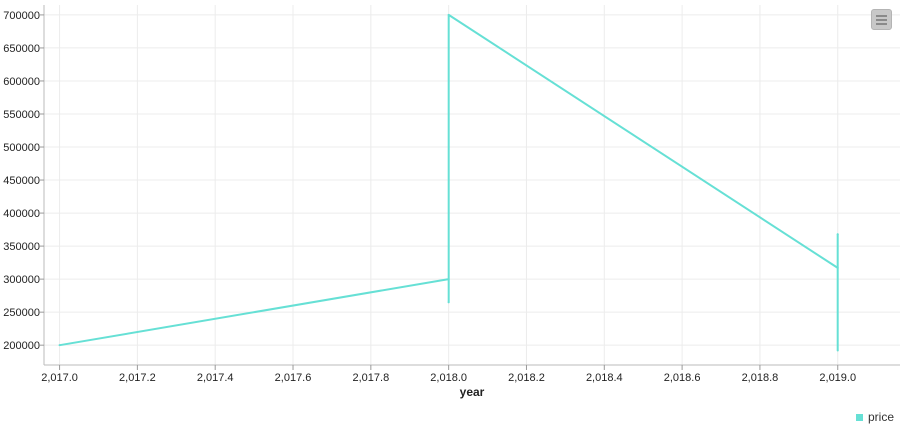 This screenshot has width=901, height=435. What do you see at coordinates (215, 378) in the screenshot?
I see `x-tick-label: 2,017.4` at bounding box center [215, 378].